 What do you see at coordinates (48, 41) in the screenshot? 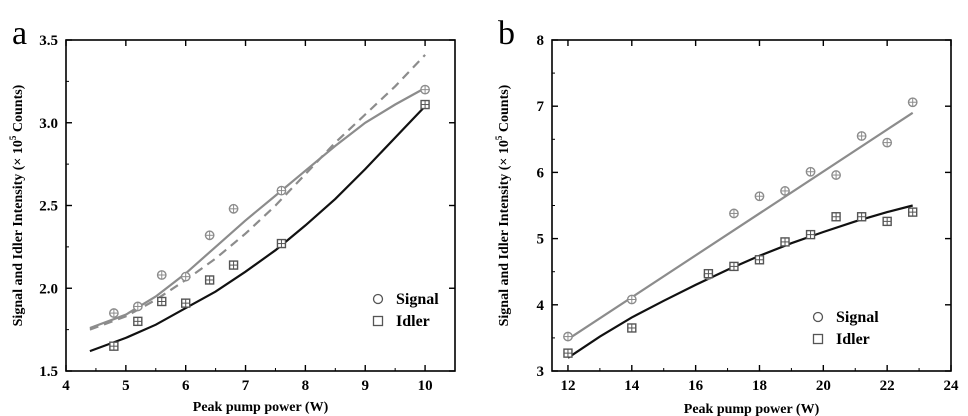
I see `y-tick-label: 3.5` at bounding box center [48, 41].